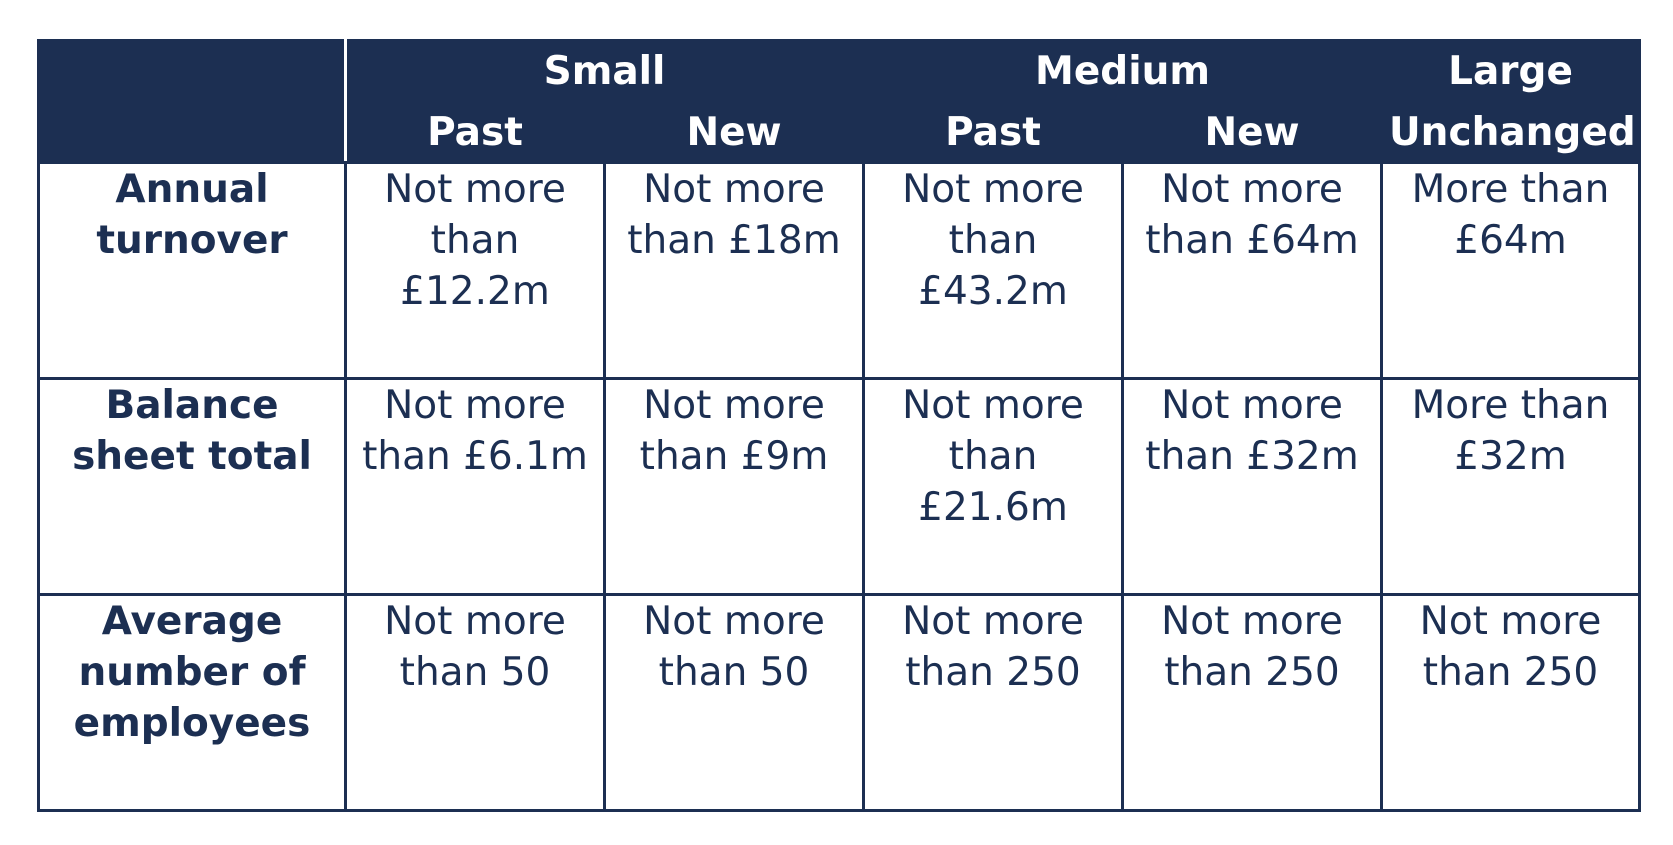 The height and width of the screenshot is (845, 1673). Describe the element at coordinates (475, 132) in the screenshot. I see `subheader-small-past: Past` at that location.